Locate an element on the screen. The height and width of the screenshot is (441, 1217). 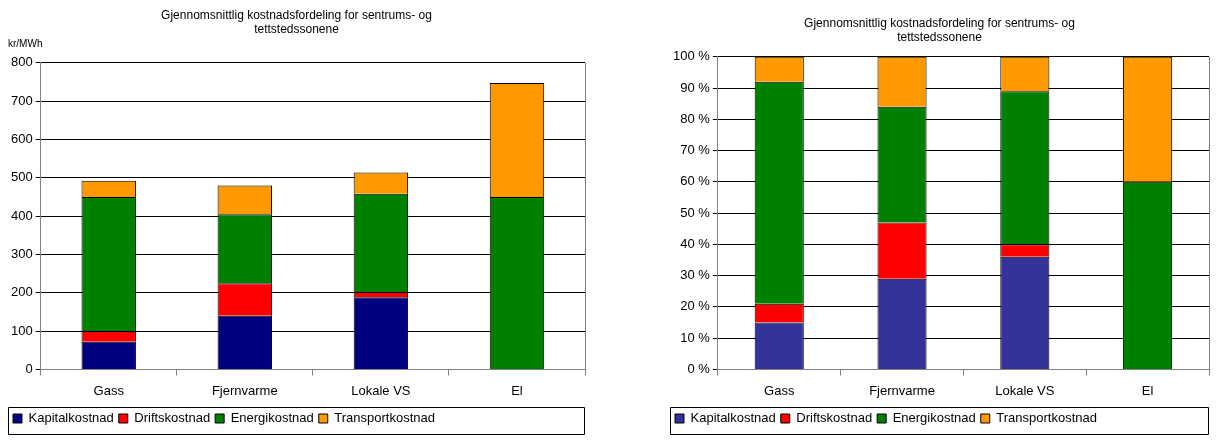
y-tick-label: 300 is located at coordinates (21, 253).